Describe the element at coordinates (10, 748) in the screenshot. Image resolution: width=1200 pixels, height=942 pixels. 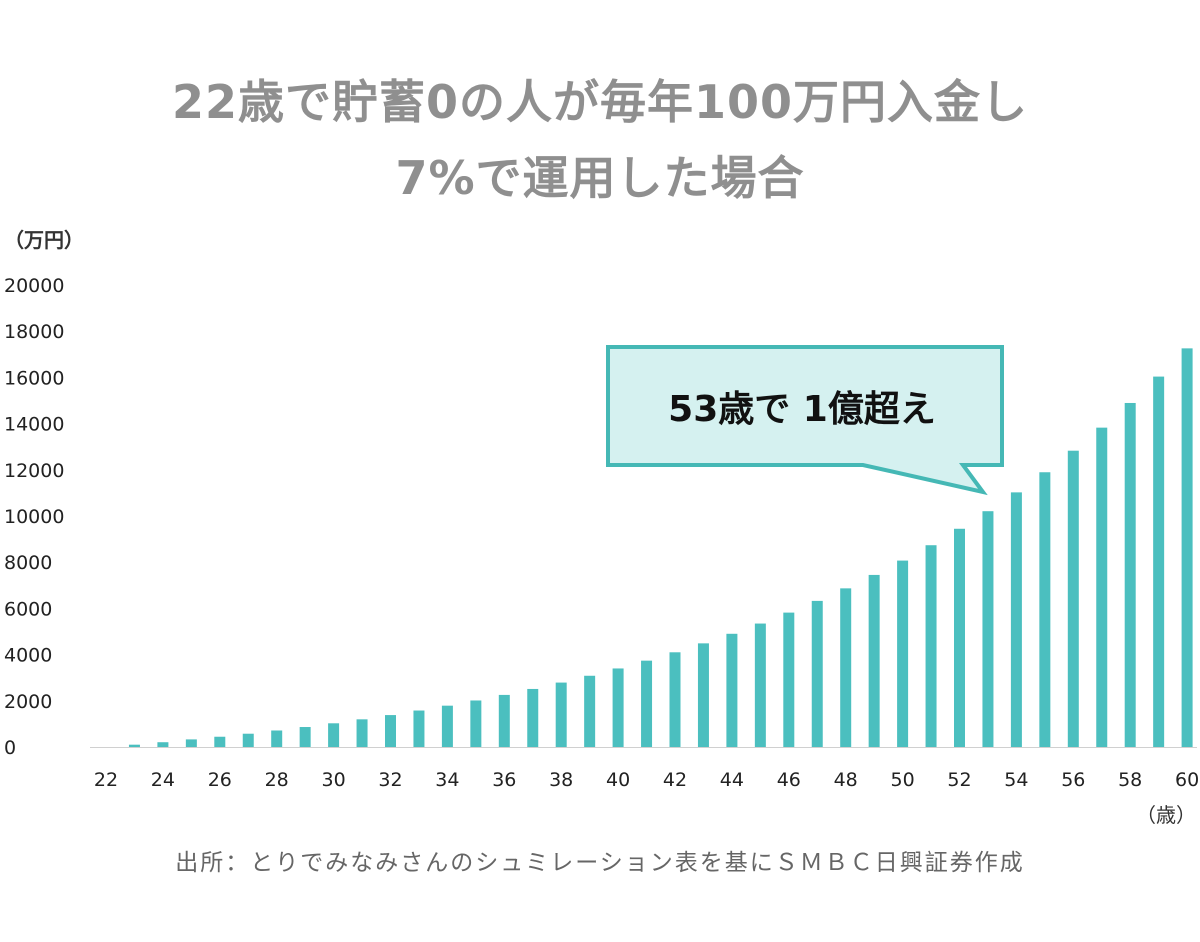
I see `y-tick-label: 0` at that location.